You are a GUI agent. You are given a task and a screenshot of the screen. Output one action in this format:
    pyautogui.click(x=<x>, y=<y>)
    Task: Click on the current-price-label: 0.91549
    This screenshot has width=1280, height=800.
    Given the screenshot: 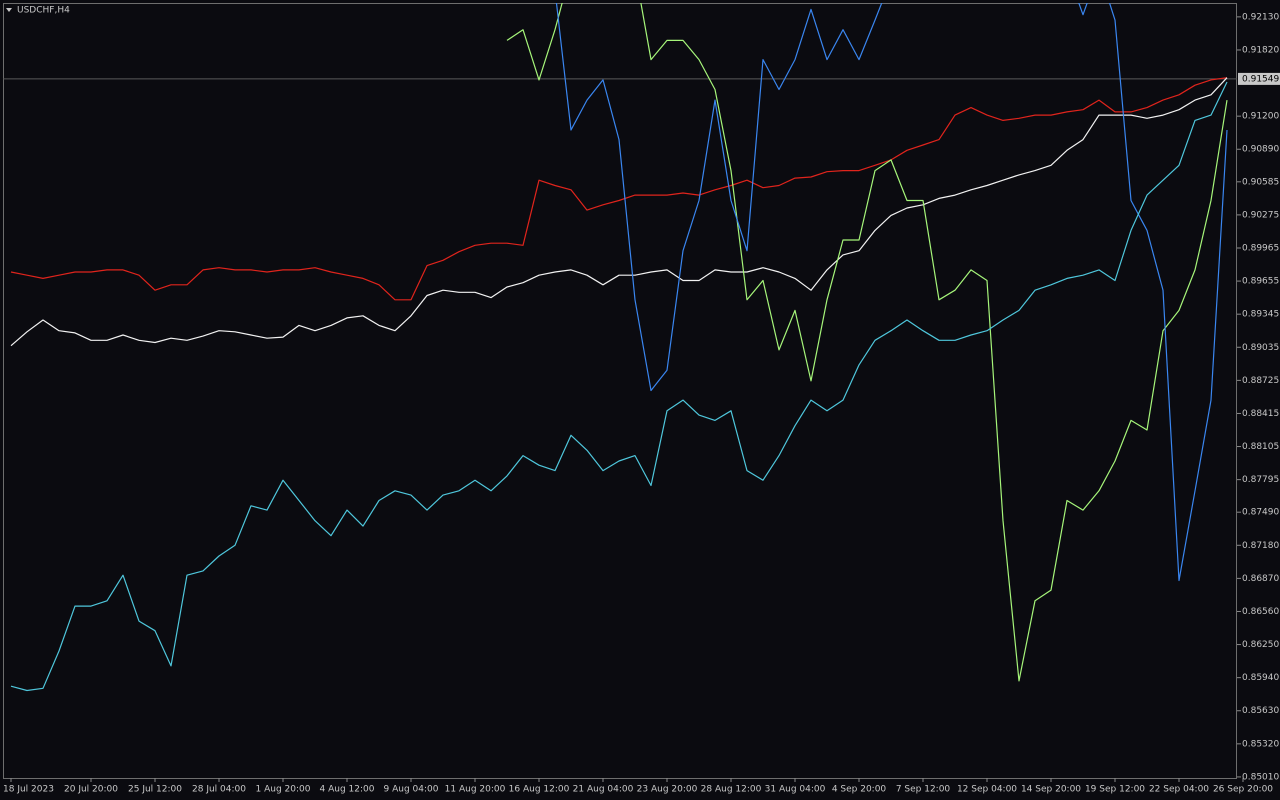 What is the action you would take?
    pyautogui.click(x=1260, y=79)
    